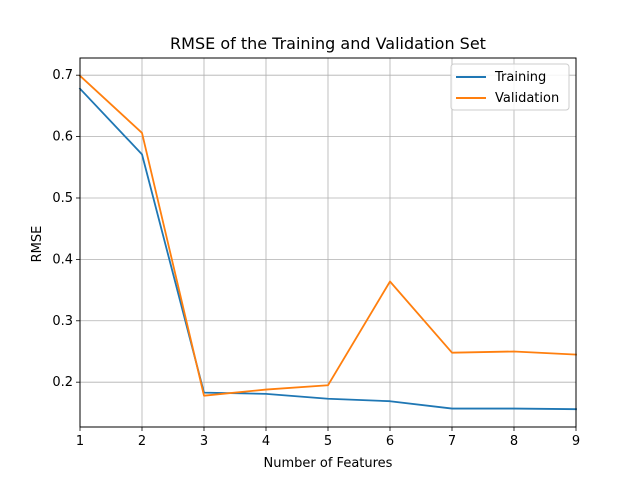 This screenshot has height=480, width=640. What do you see at coordinates (142, 441) in the screenshot?
I see `x-tick-label: 2` at bounding box center [142, 441].